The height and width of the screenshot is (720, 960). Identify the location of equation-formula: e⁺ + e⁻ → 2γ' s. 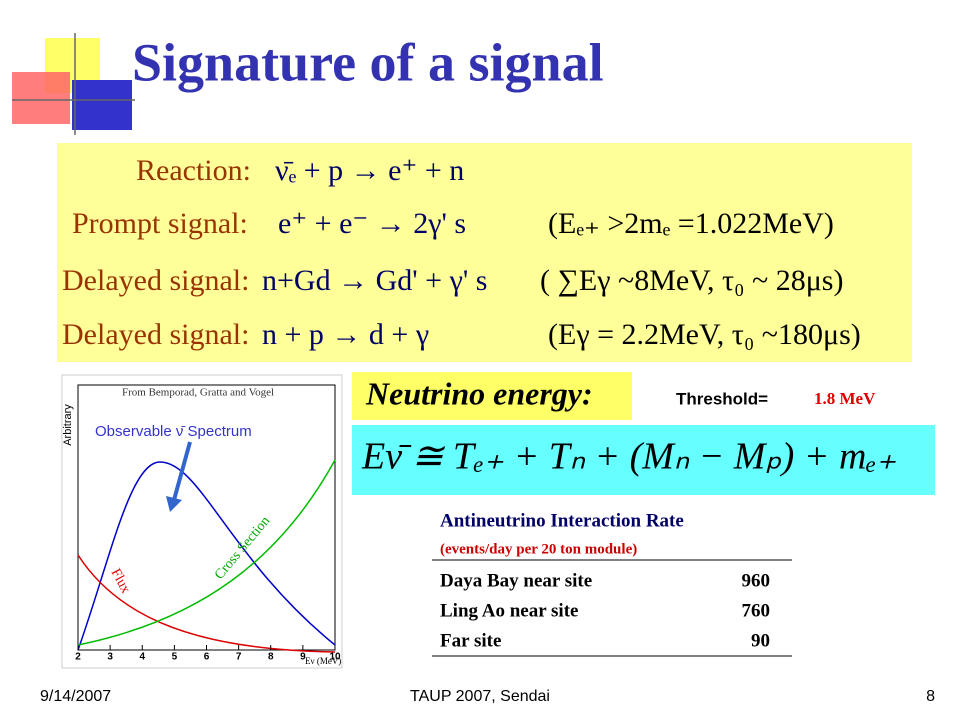
(372, 223).